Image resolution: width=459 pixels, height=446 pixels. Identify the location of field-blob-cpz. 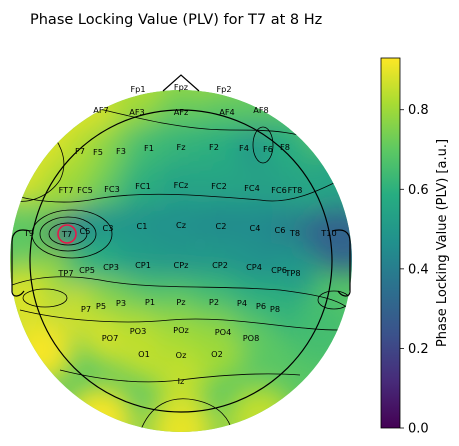
(181, 265).